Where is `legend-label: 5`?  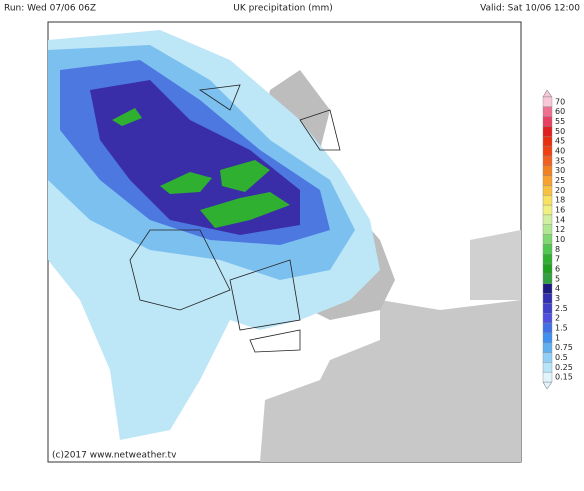
legend-label: 5 is located at coordinates (557, 278).